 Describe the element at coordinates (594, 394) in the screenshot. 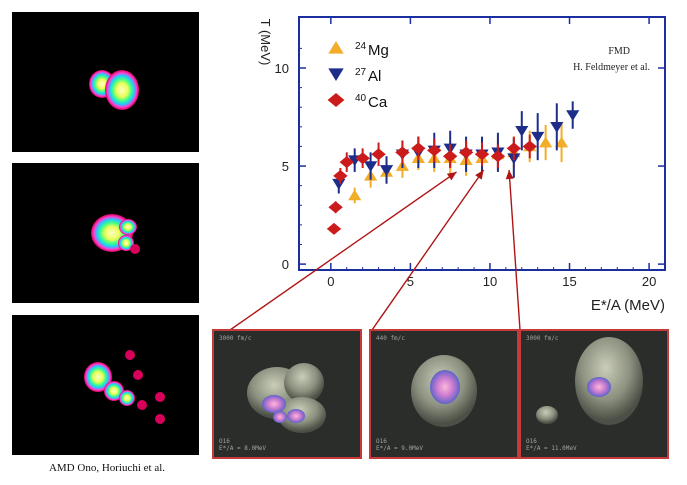

I see `fmd-snapshot-3: 3000 fm/c O16 E*/A = 11.0MeV` at that location.